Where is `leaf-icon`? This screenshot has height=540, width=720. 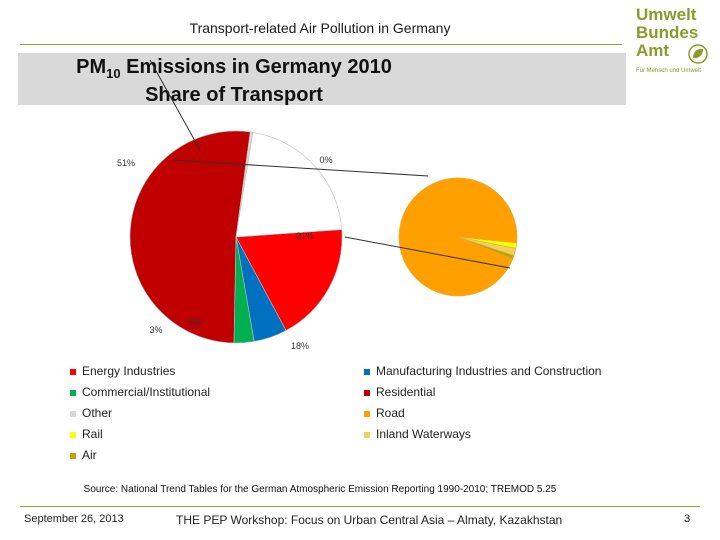 leaf-icon is located at coordinates (698, 54).